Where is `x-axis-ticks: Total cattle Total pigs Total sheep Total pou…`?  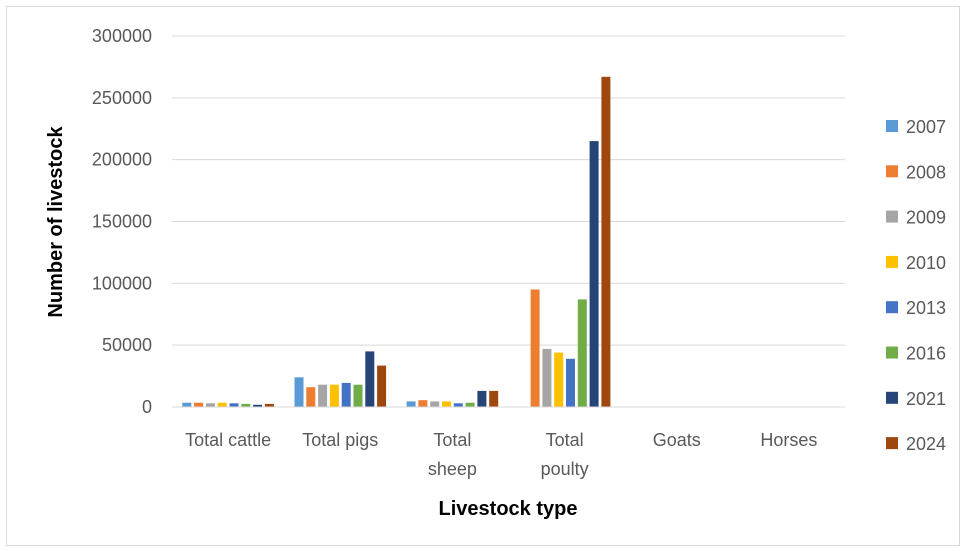 x-axis-ticks: Total cattle Total pigs Total sheep Total pou… is located at coordinates (501, 454).